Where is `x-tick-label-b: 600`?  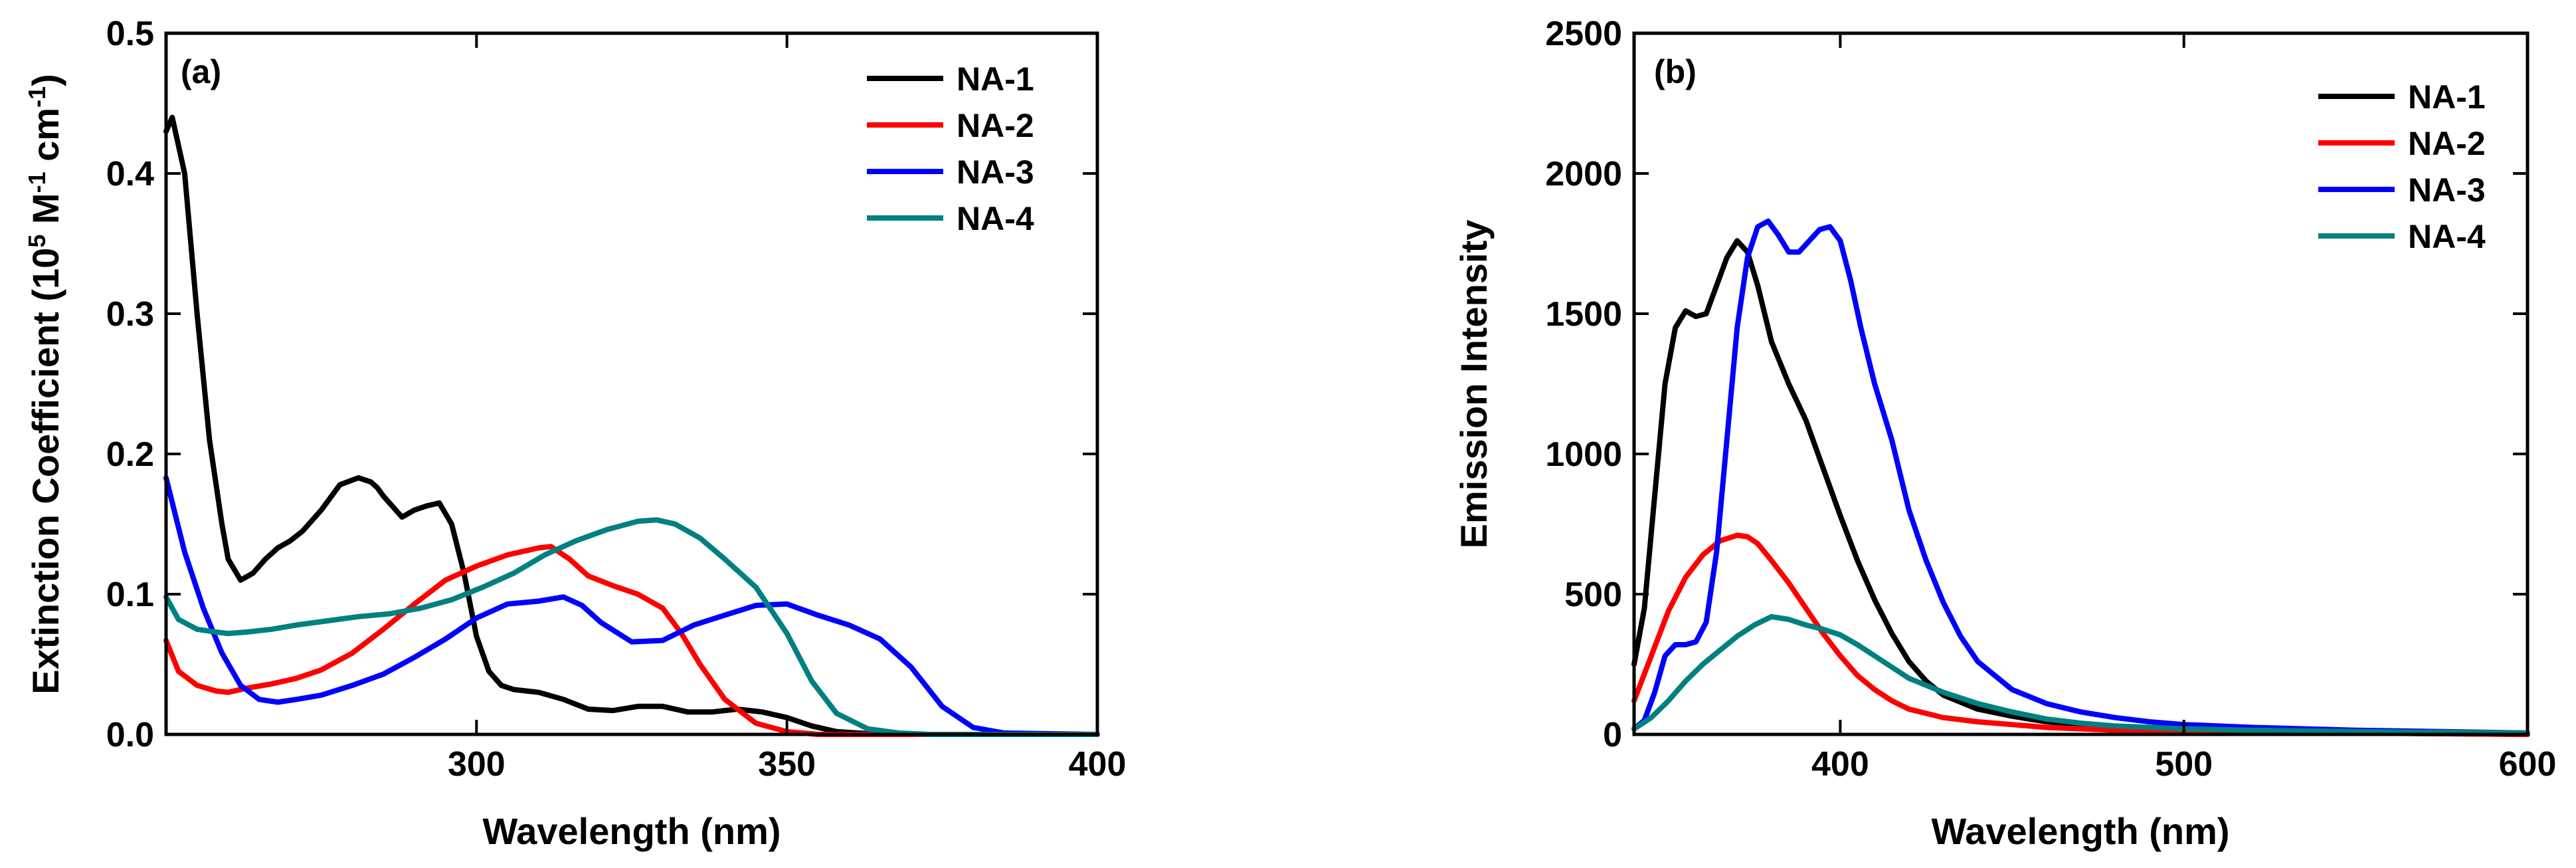 x-tick-label-b: 600 is located at coordinates (2528, 765).